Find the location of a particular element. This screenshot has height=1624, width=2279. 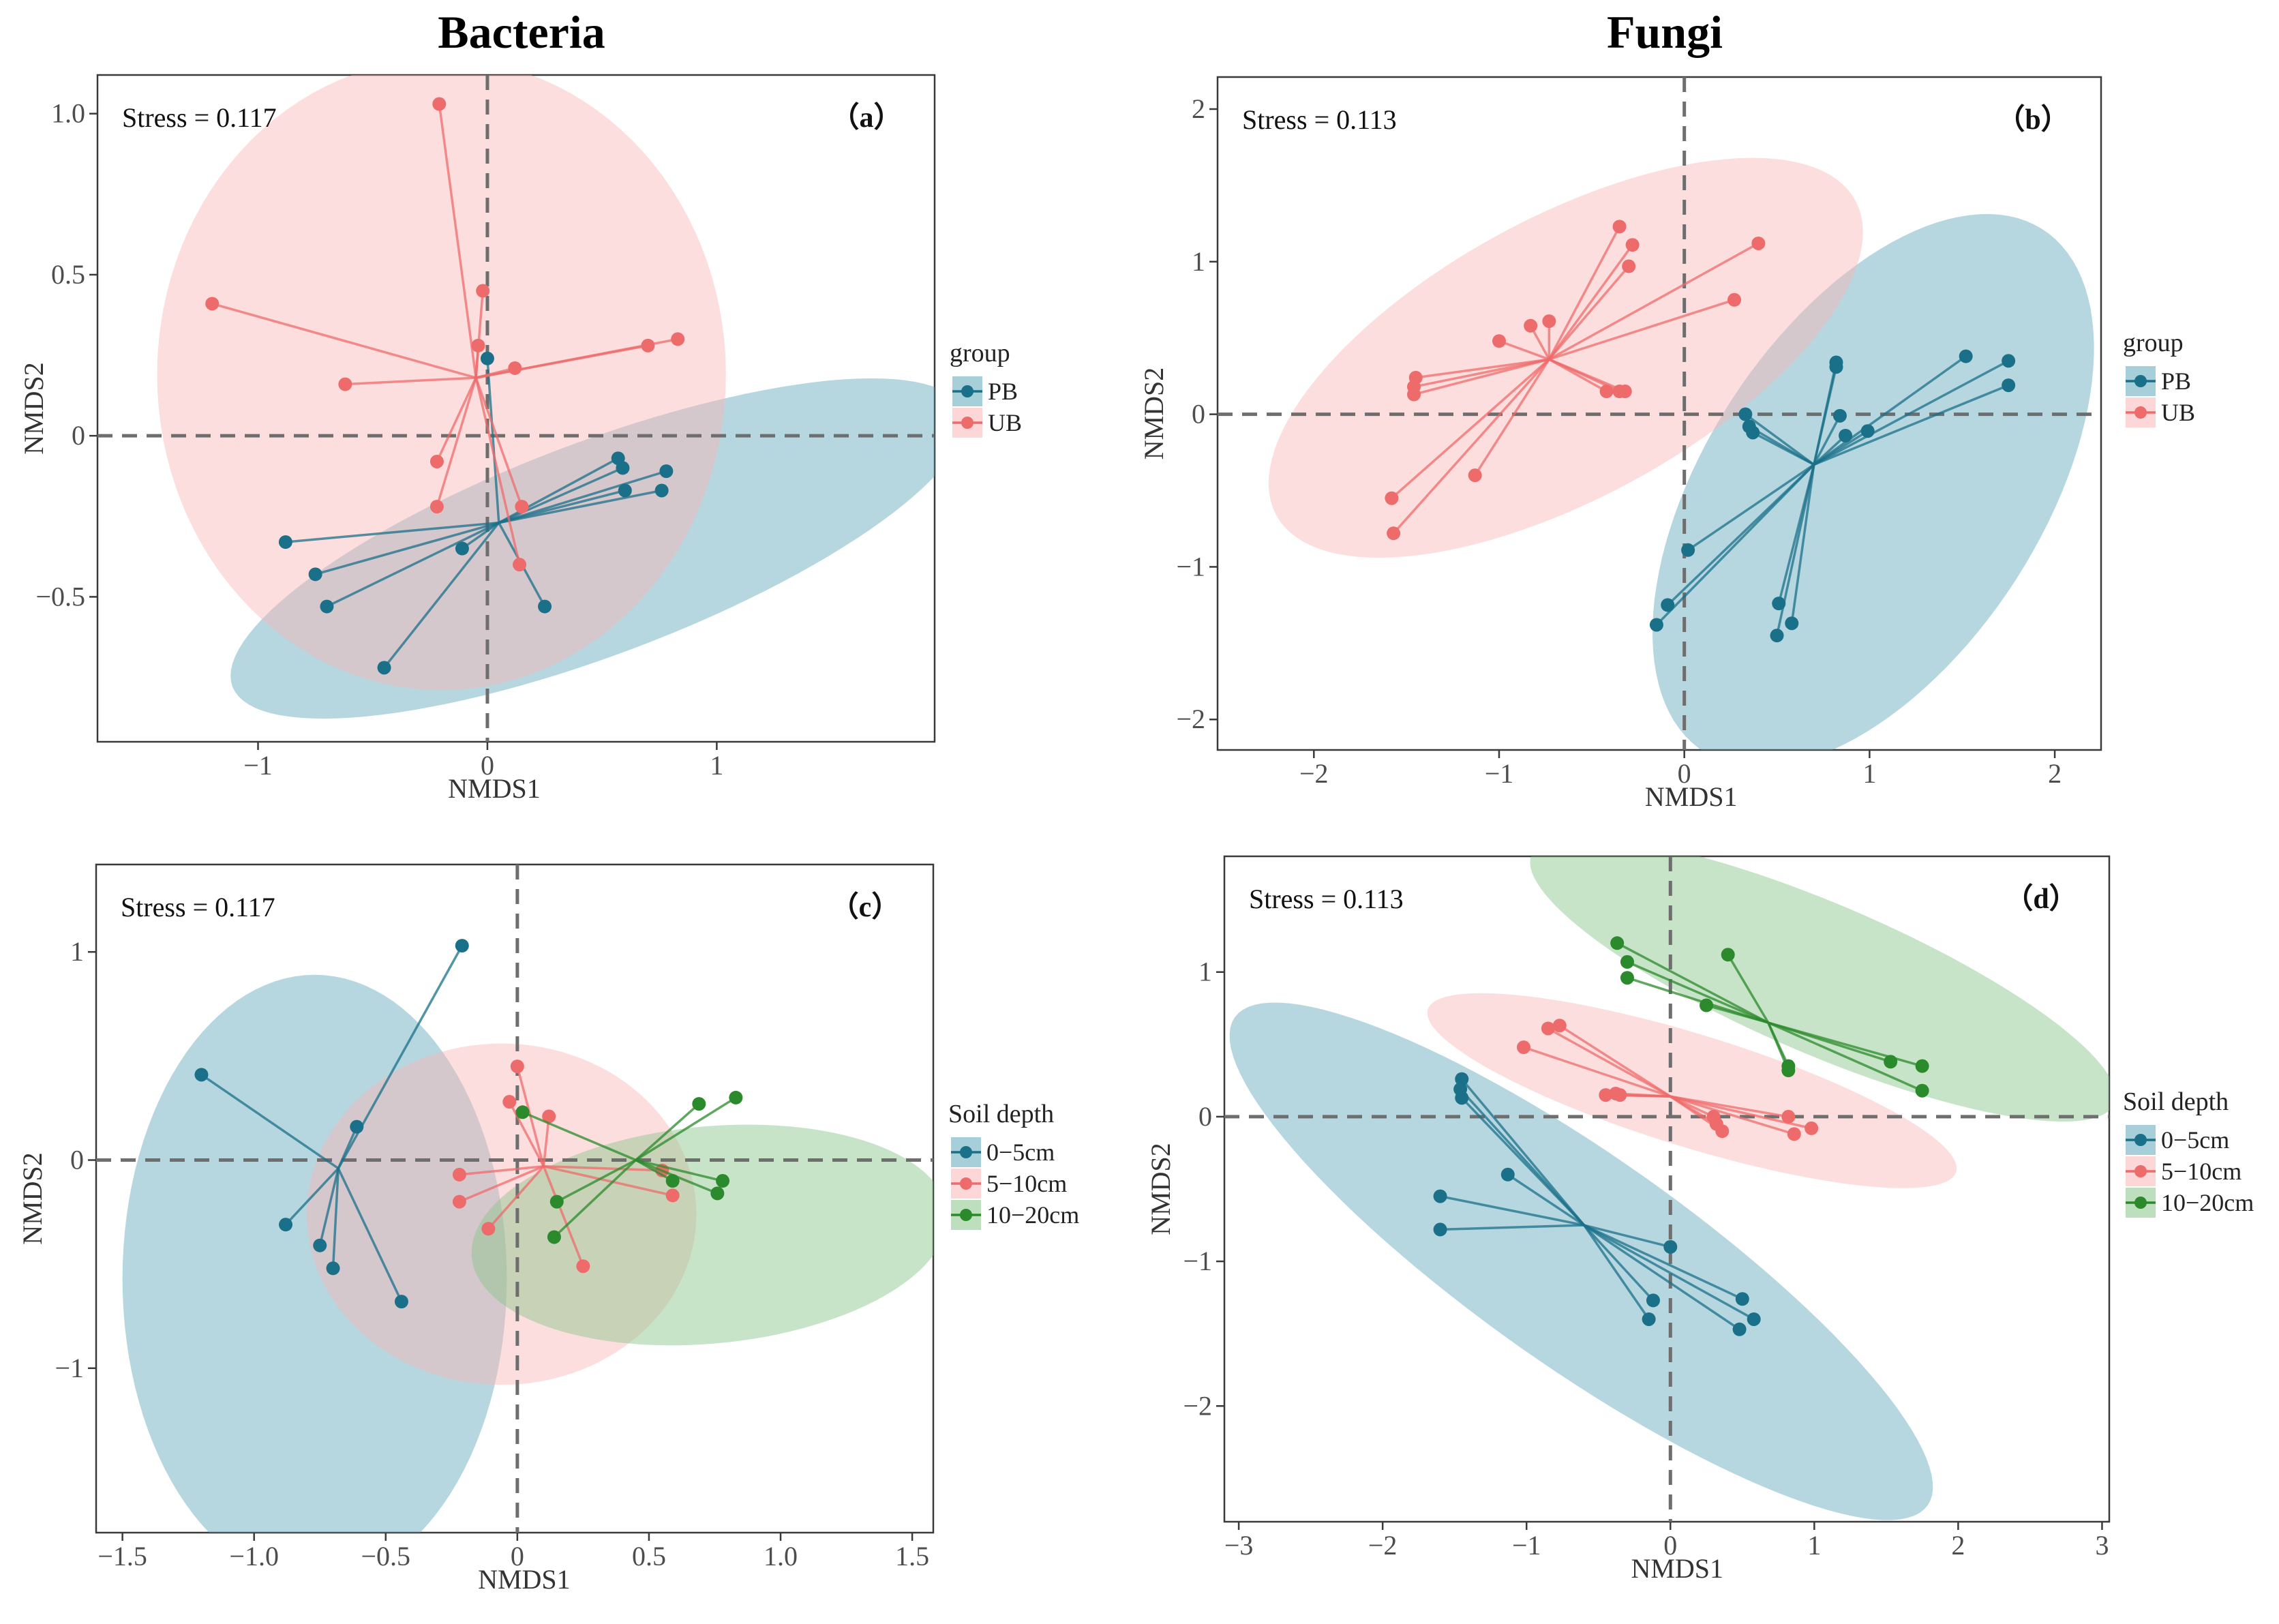

legend-label: UB is located at coordinates (1005, 422).